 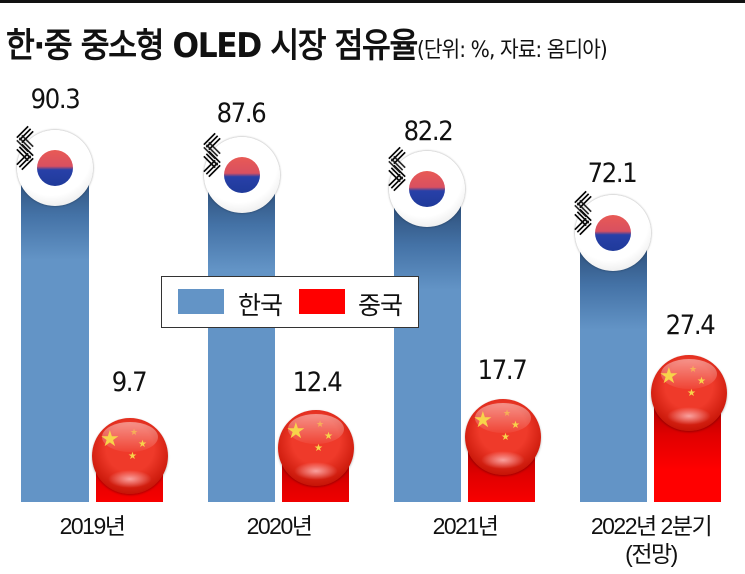 I want to click on legend-swatch-korea, so click(x=201, y=301).